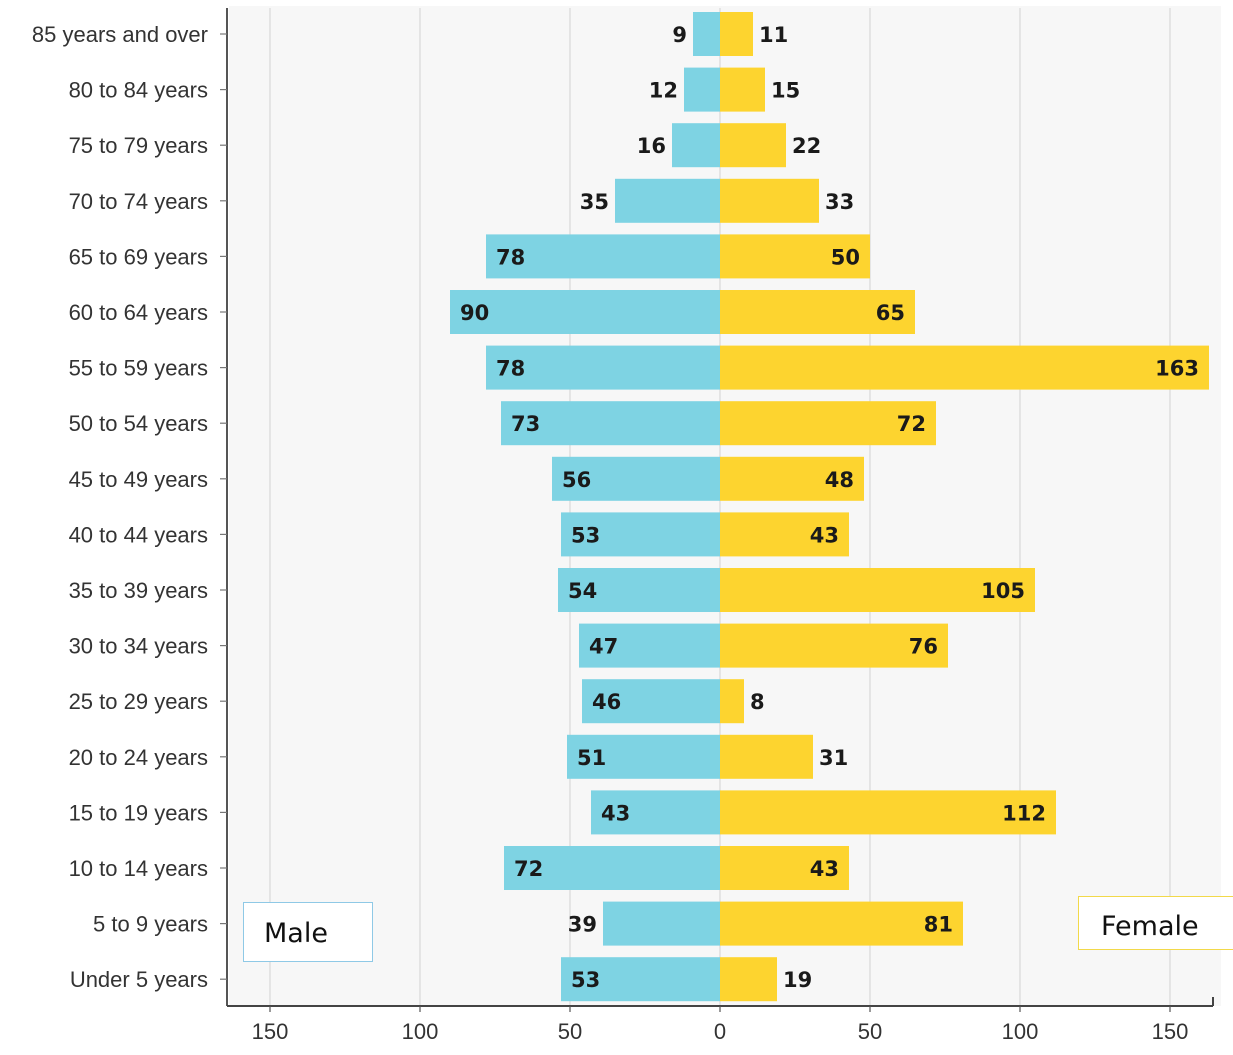 Image resolution: width=1233 pixels, height=1055 pixels. What do you see at coordinates (911, 424) in the screenshot?
I see `female-value-label: 72` at bounding box center [911, 424].